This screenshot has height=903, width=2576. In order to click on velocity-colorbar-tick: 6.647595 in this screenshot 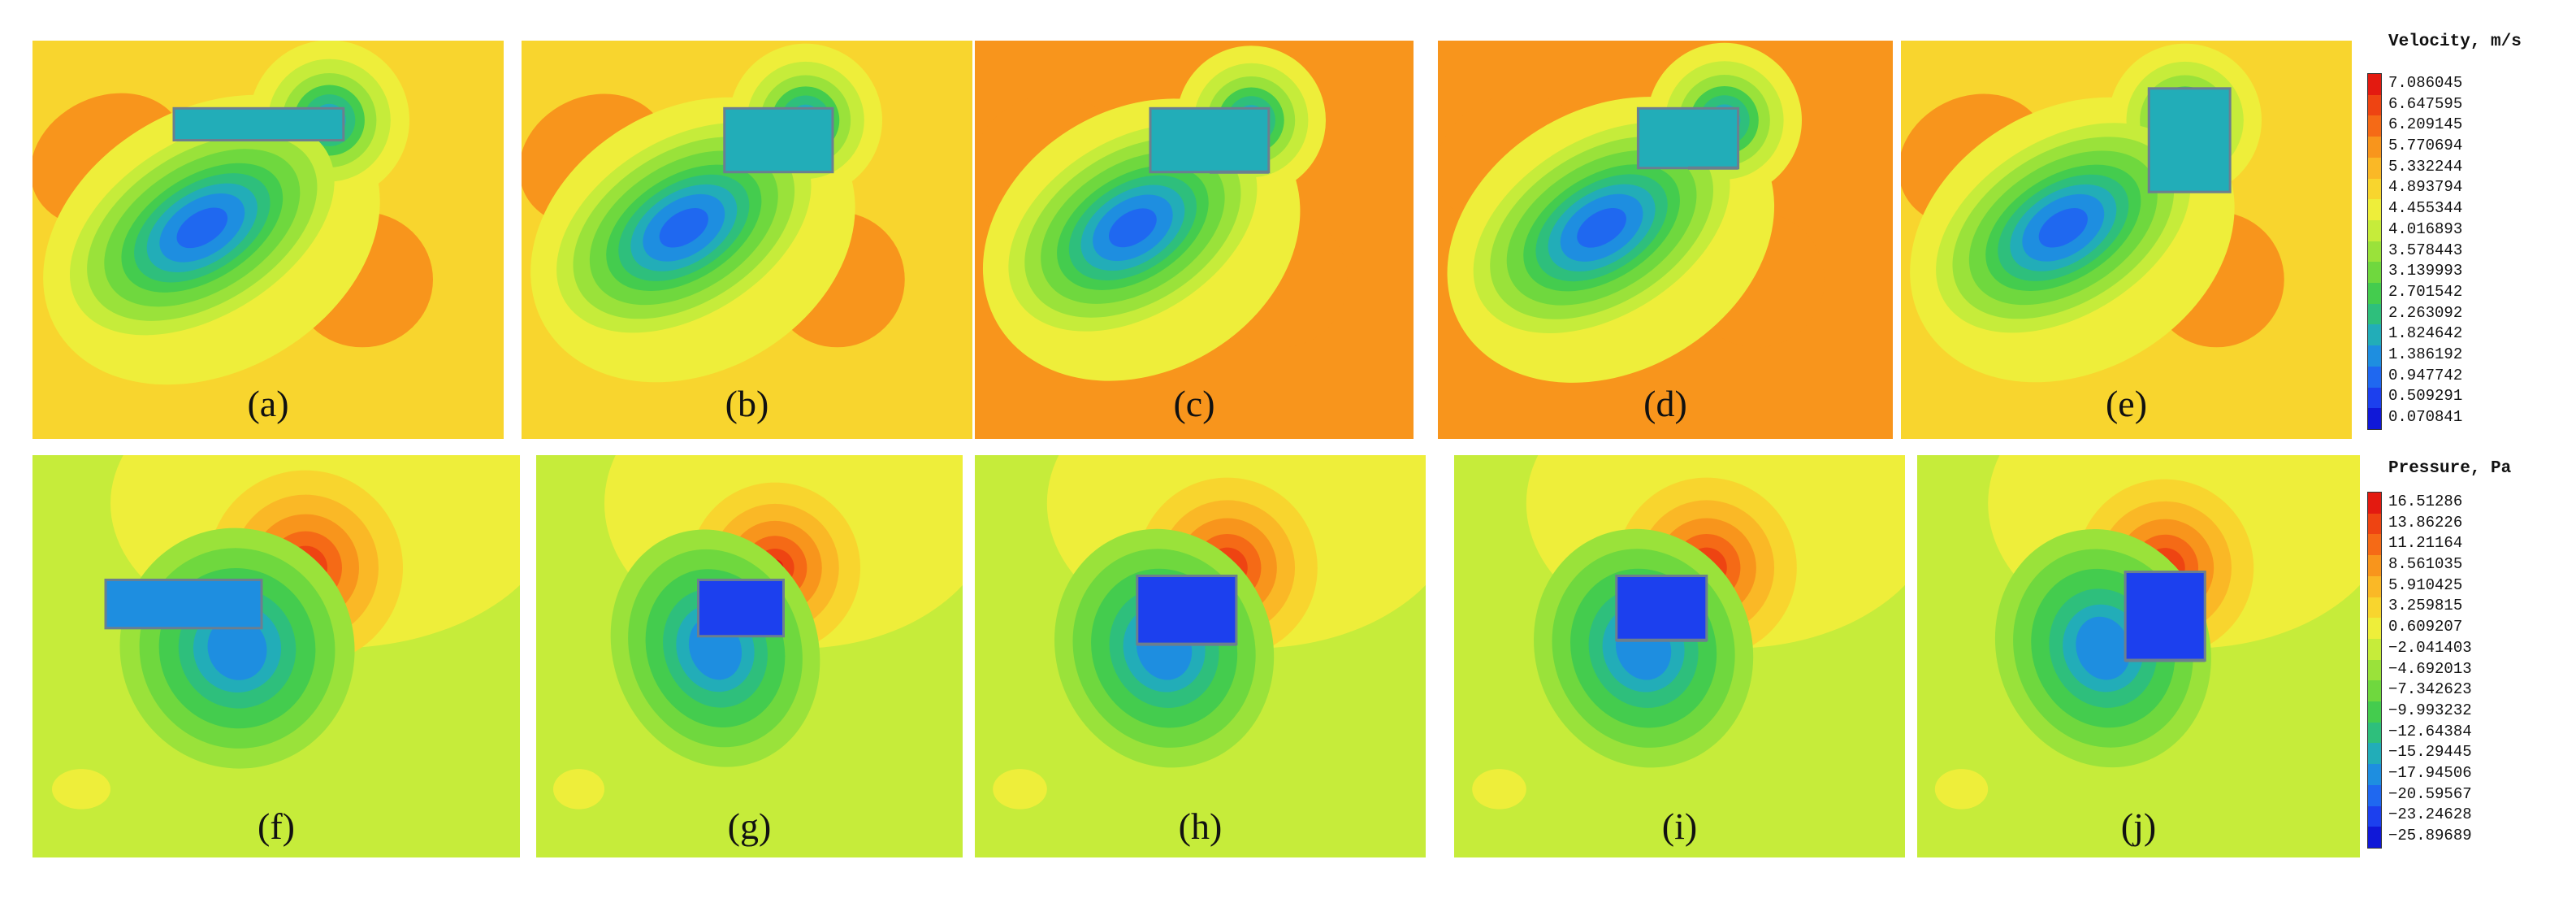, I will do `click(2425, 103)`.